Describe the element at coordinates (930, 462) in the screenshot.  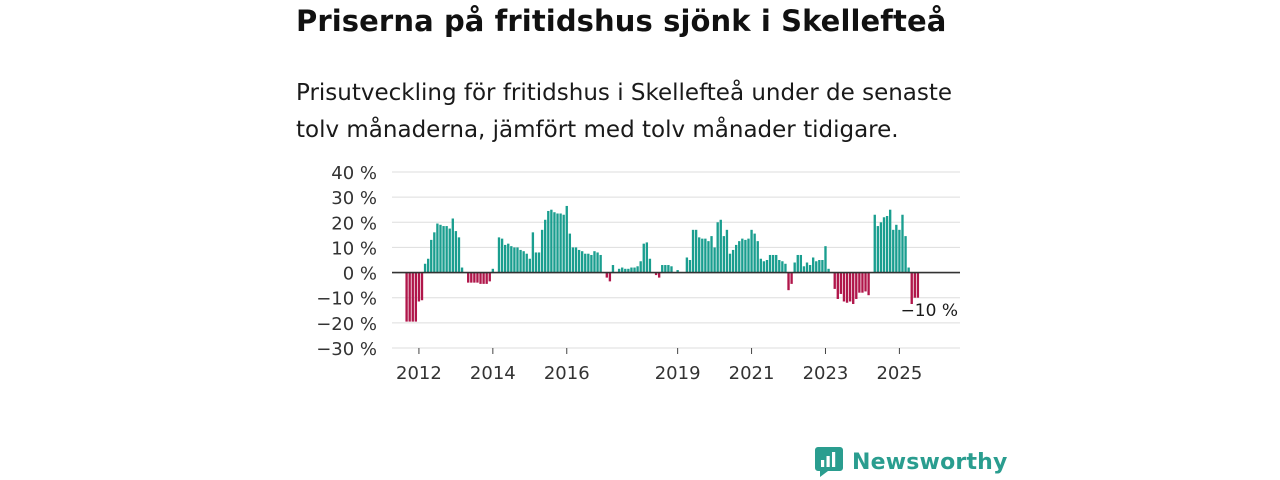
I see `brand-name: Newsworthy` at that location.